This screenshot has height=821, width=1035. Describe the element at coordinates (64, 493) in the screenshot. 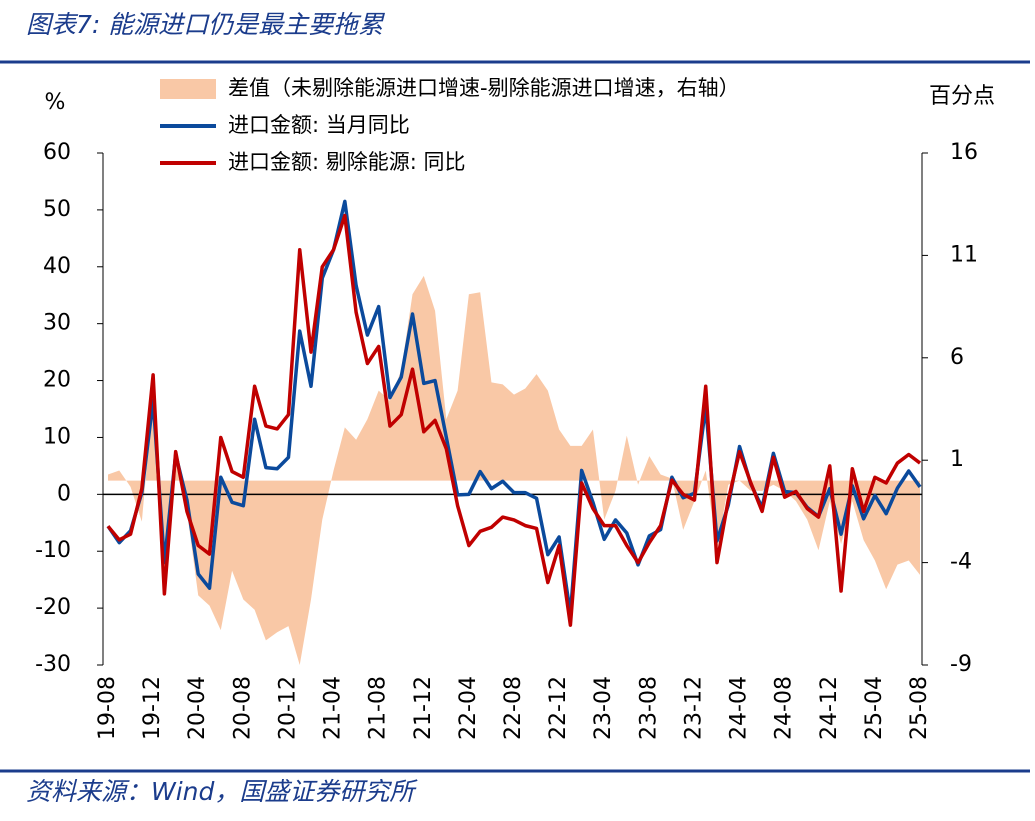

I see `y-tick-label: 0` at that location.